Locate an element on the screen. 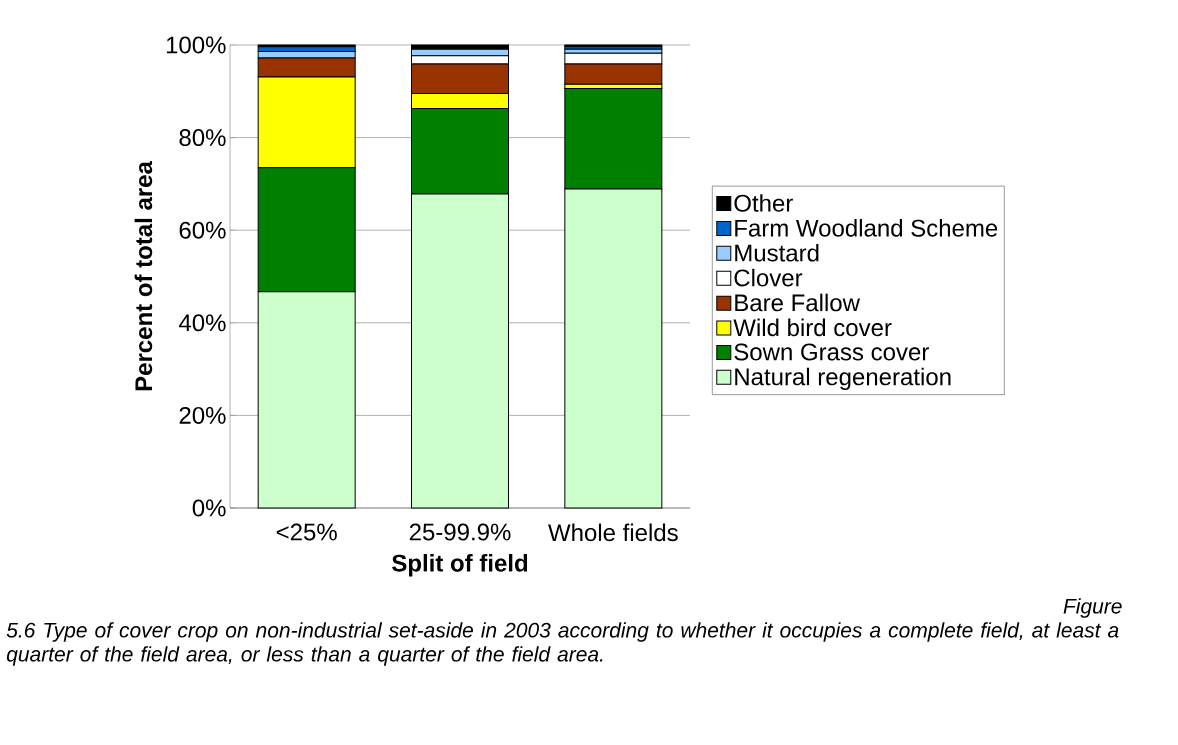 The width and height of the screenshot is (1178, 745). legend-label: Clover is located at coordinates (768, 277).